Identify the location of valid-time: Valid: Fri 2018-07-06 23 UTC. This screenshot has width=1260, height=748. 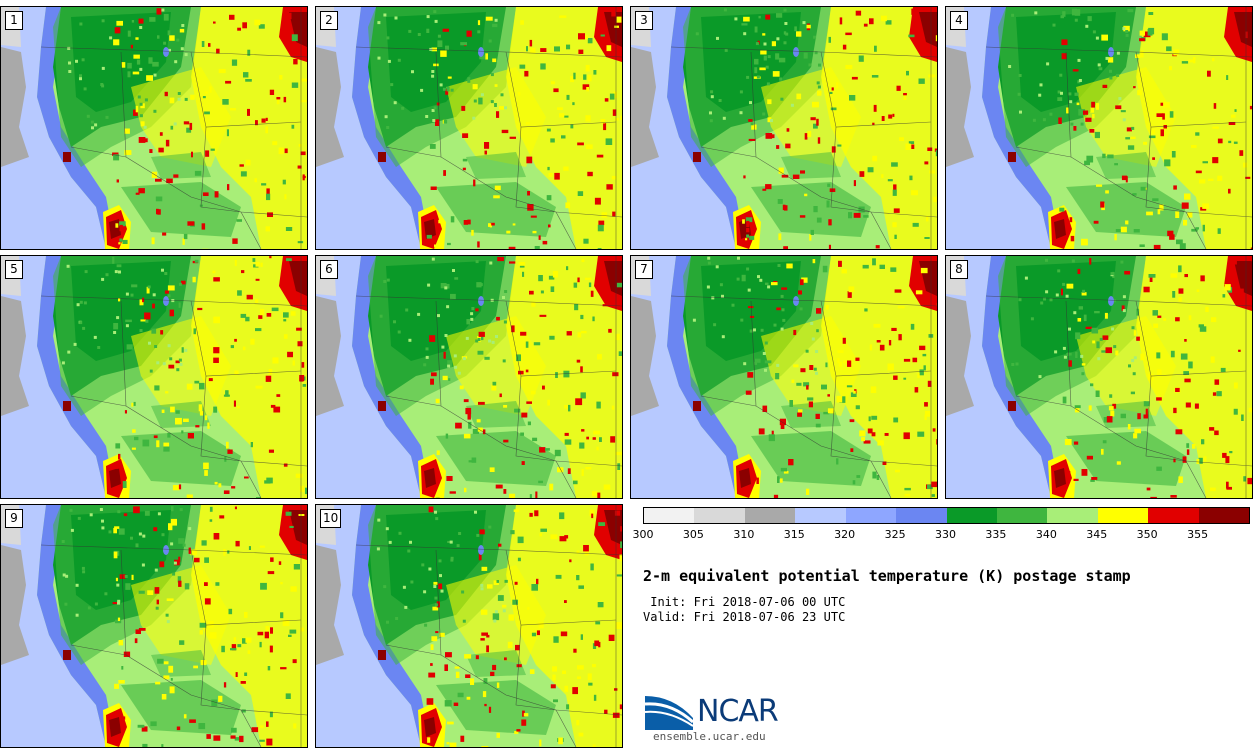
(744, 617).